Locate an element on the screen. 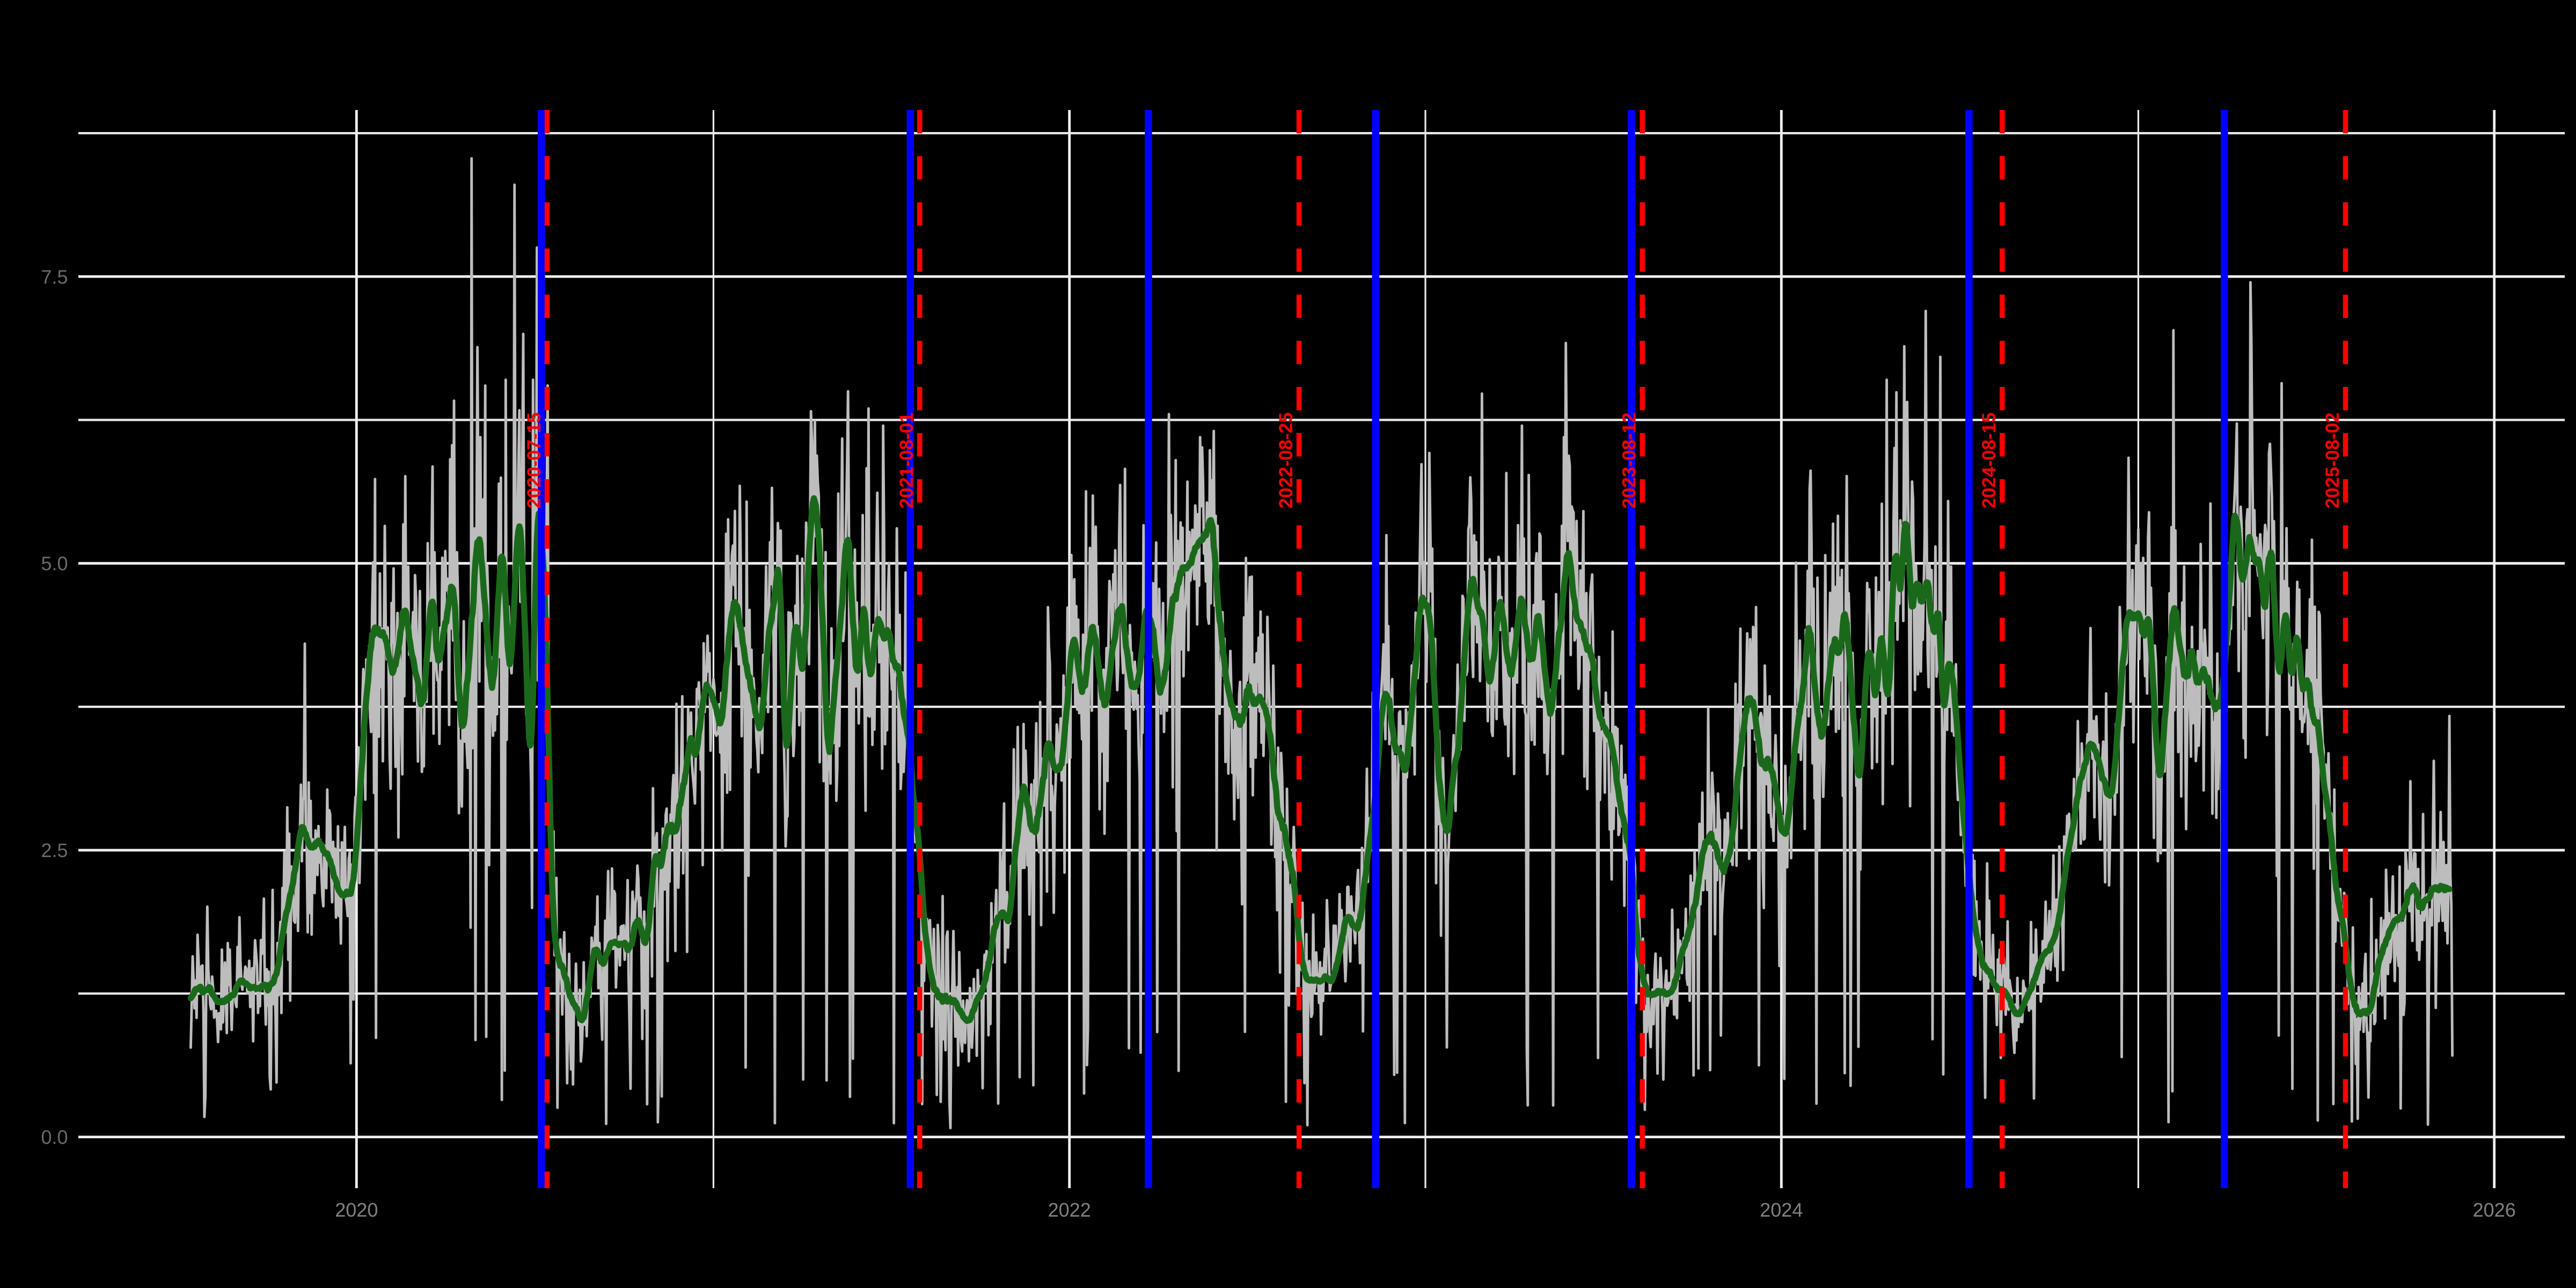  svg-text: 2020-07-15 is located at coordinates (534, 460).